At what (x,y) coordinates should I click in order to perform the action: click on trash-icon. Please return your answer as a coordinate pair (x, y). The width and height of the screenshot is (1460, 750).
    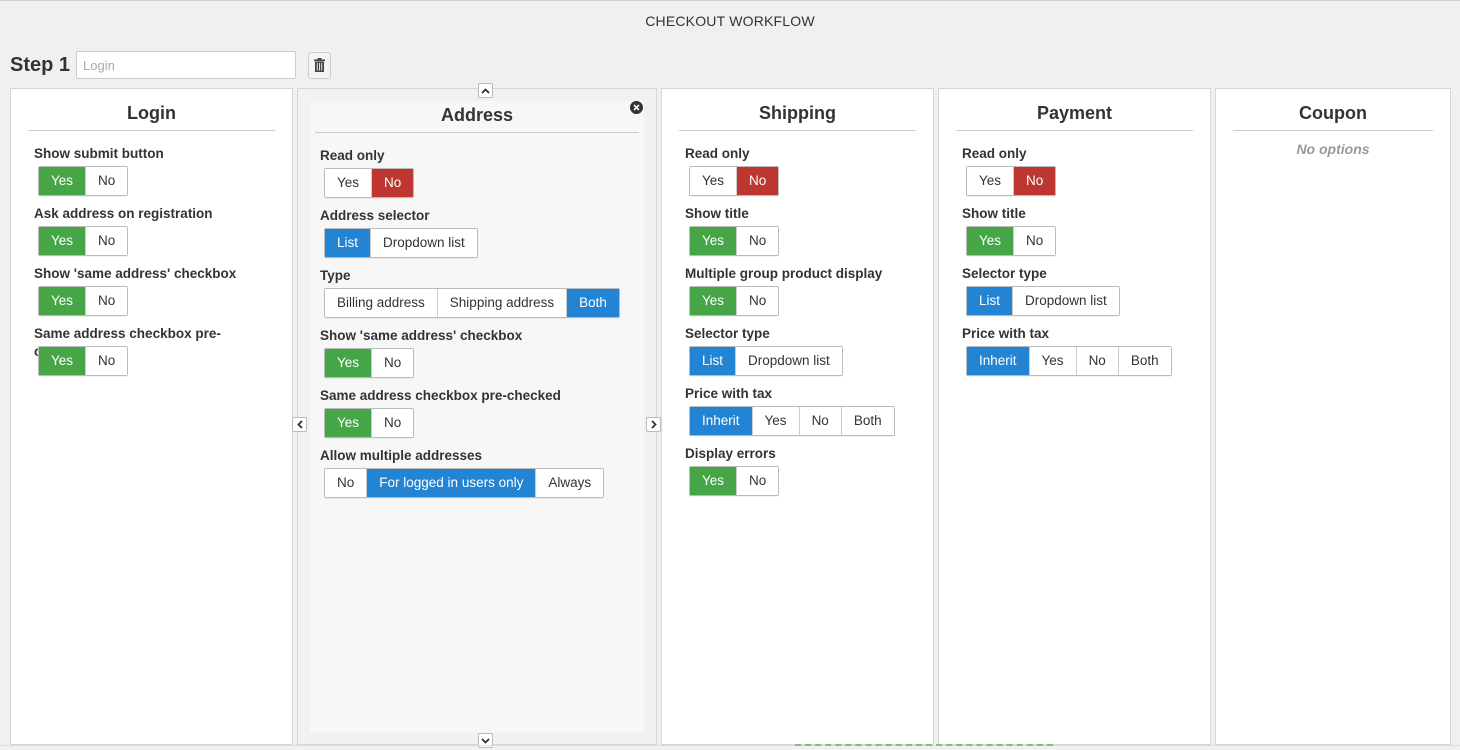
    Looking at the image, I should click on (320, 65).